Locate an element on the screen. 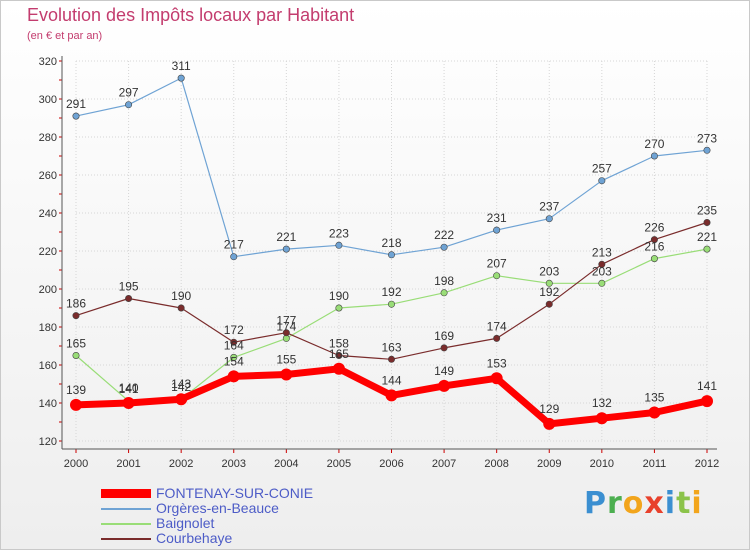 The height and width of the screenshot is (550, 750). legend-swatch-courbehaye is located at coordinates (126, 539).